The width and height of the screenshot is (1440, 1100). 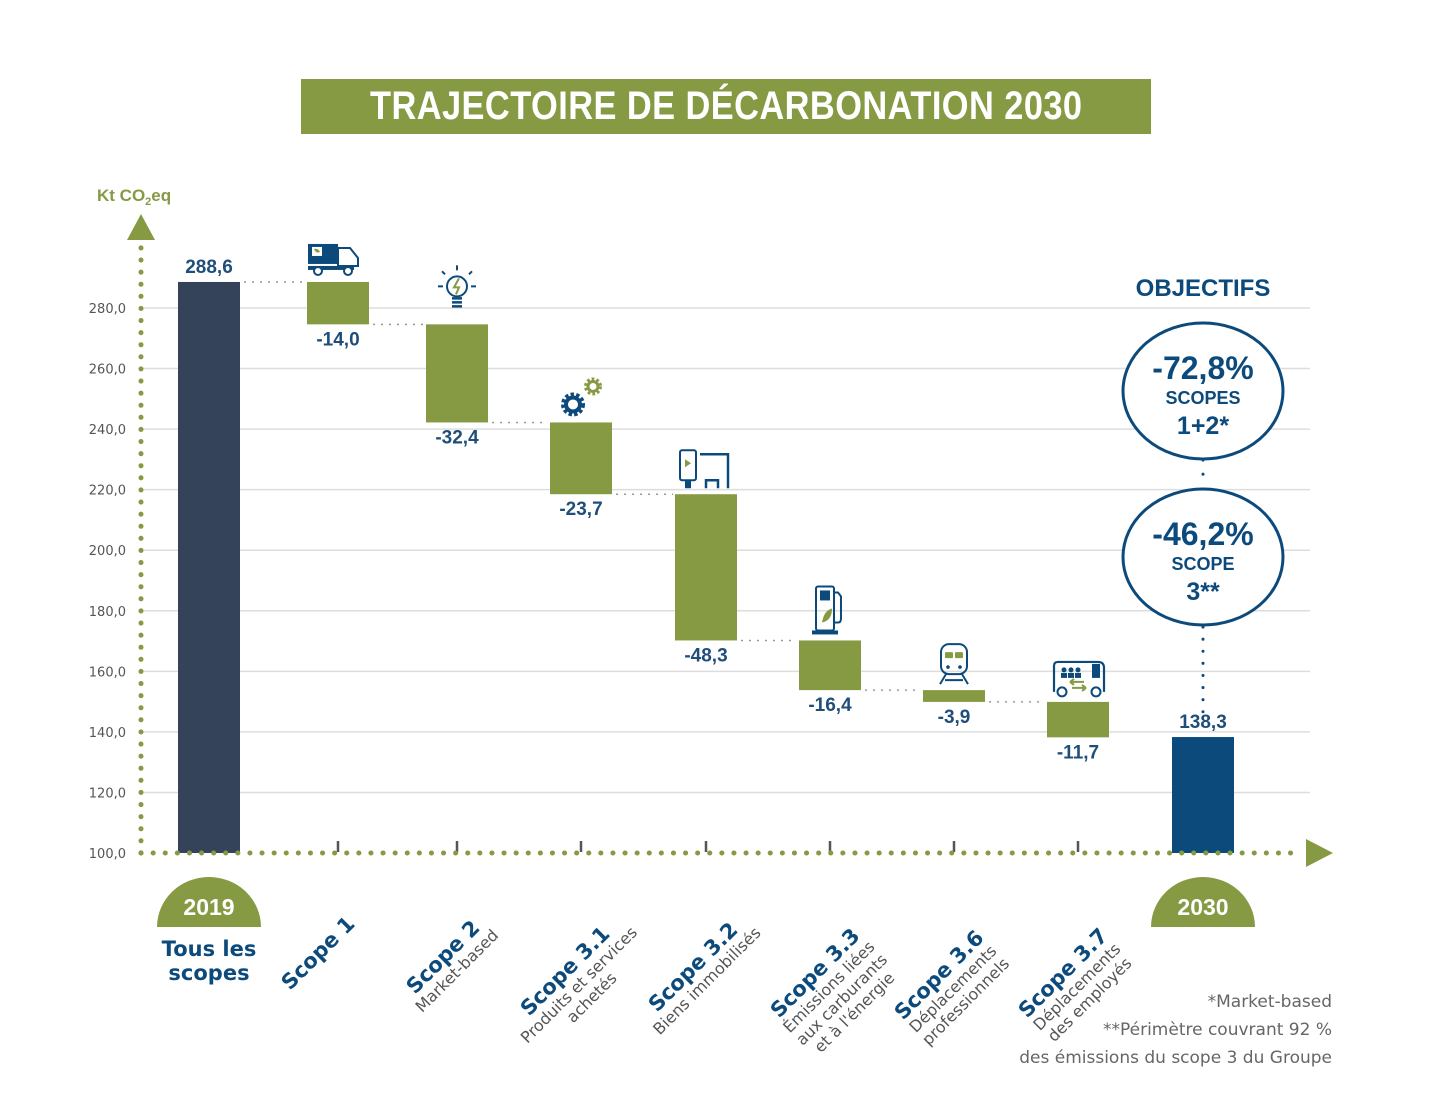 What do you see at coordinates (107, 491) in the screenshot?
I see `y-tick-label: 220,0` at bounding box center [107, 491].